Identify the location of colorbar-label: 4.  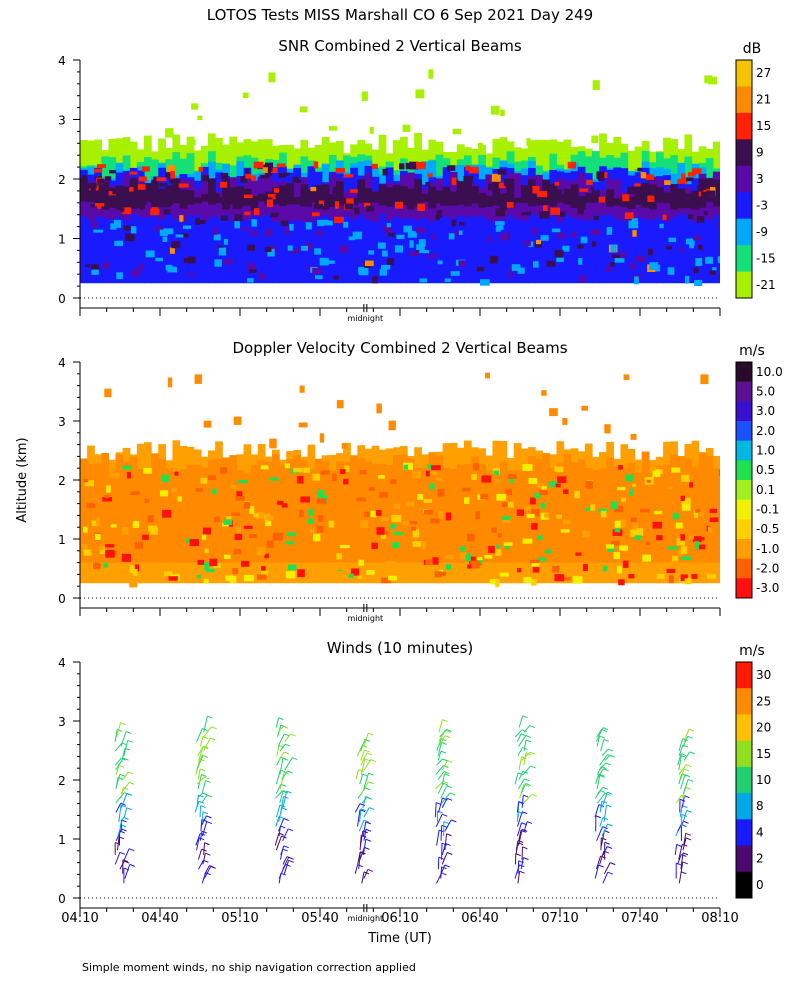
(760, 832).